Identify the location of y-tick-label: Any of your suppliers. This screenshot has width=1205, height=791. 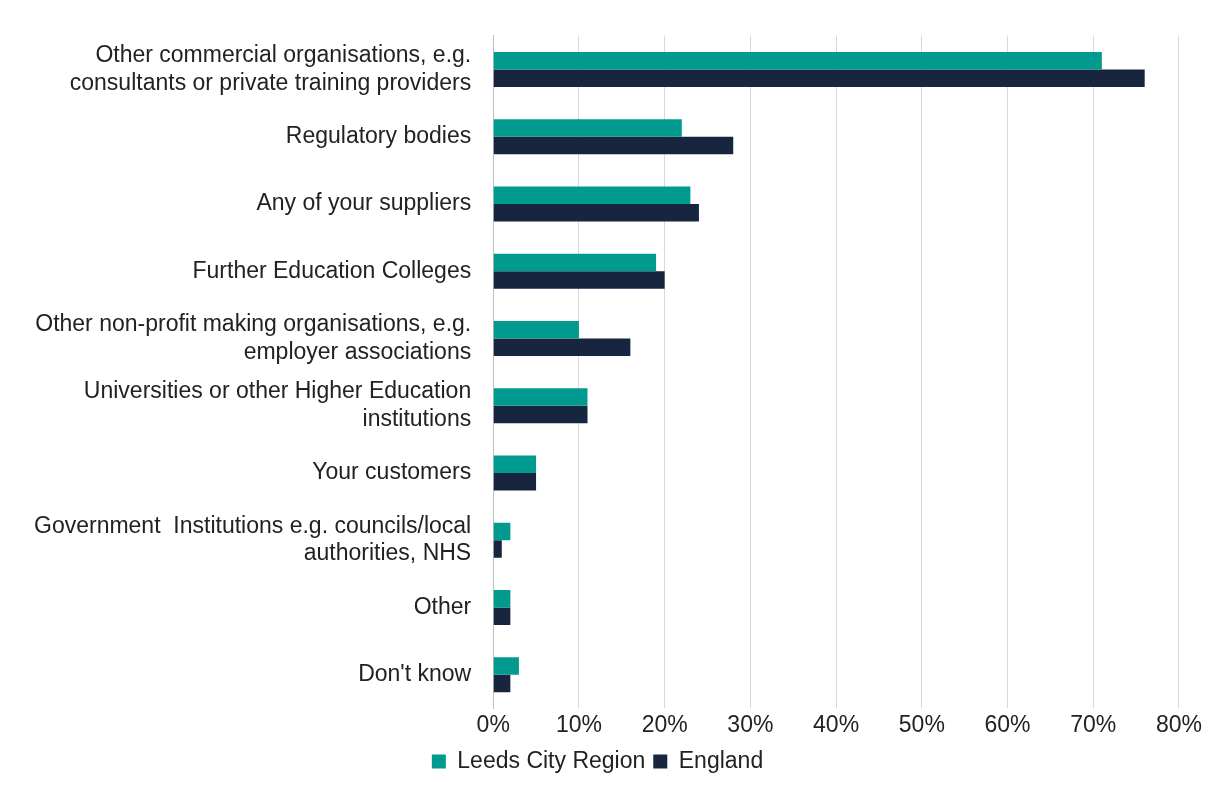
(364, 202).